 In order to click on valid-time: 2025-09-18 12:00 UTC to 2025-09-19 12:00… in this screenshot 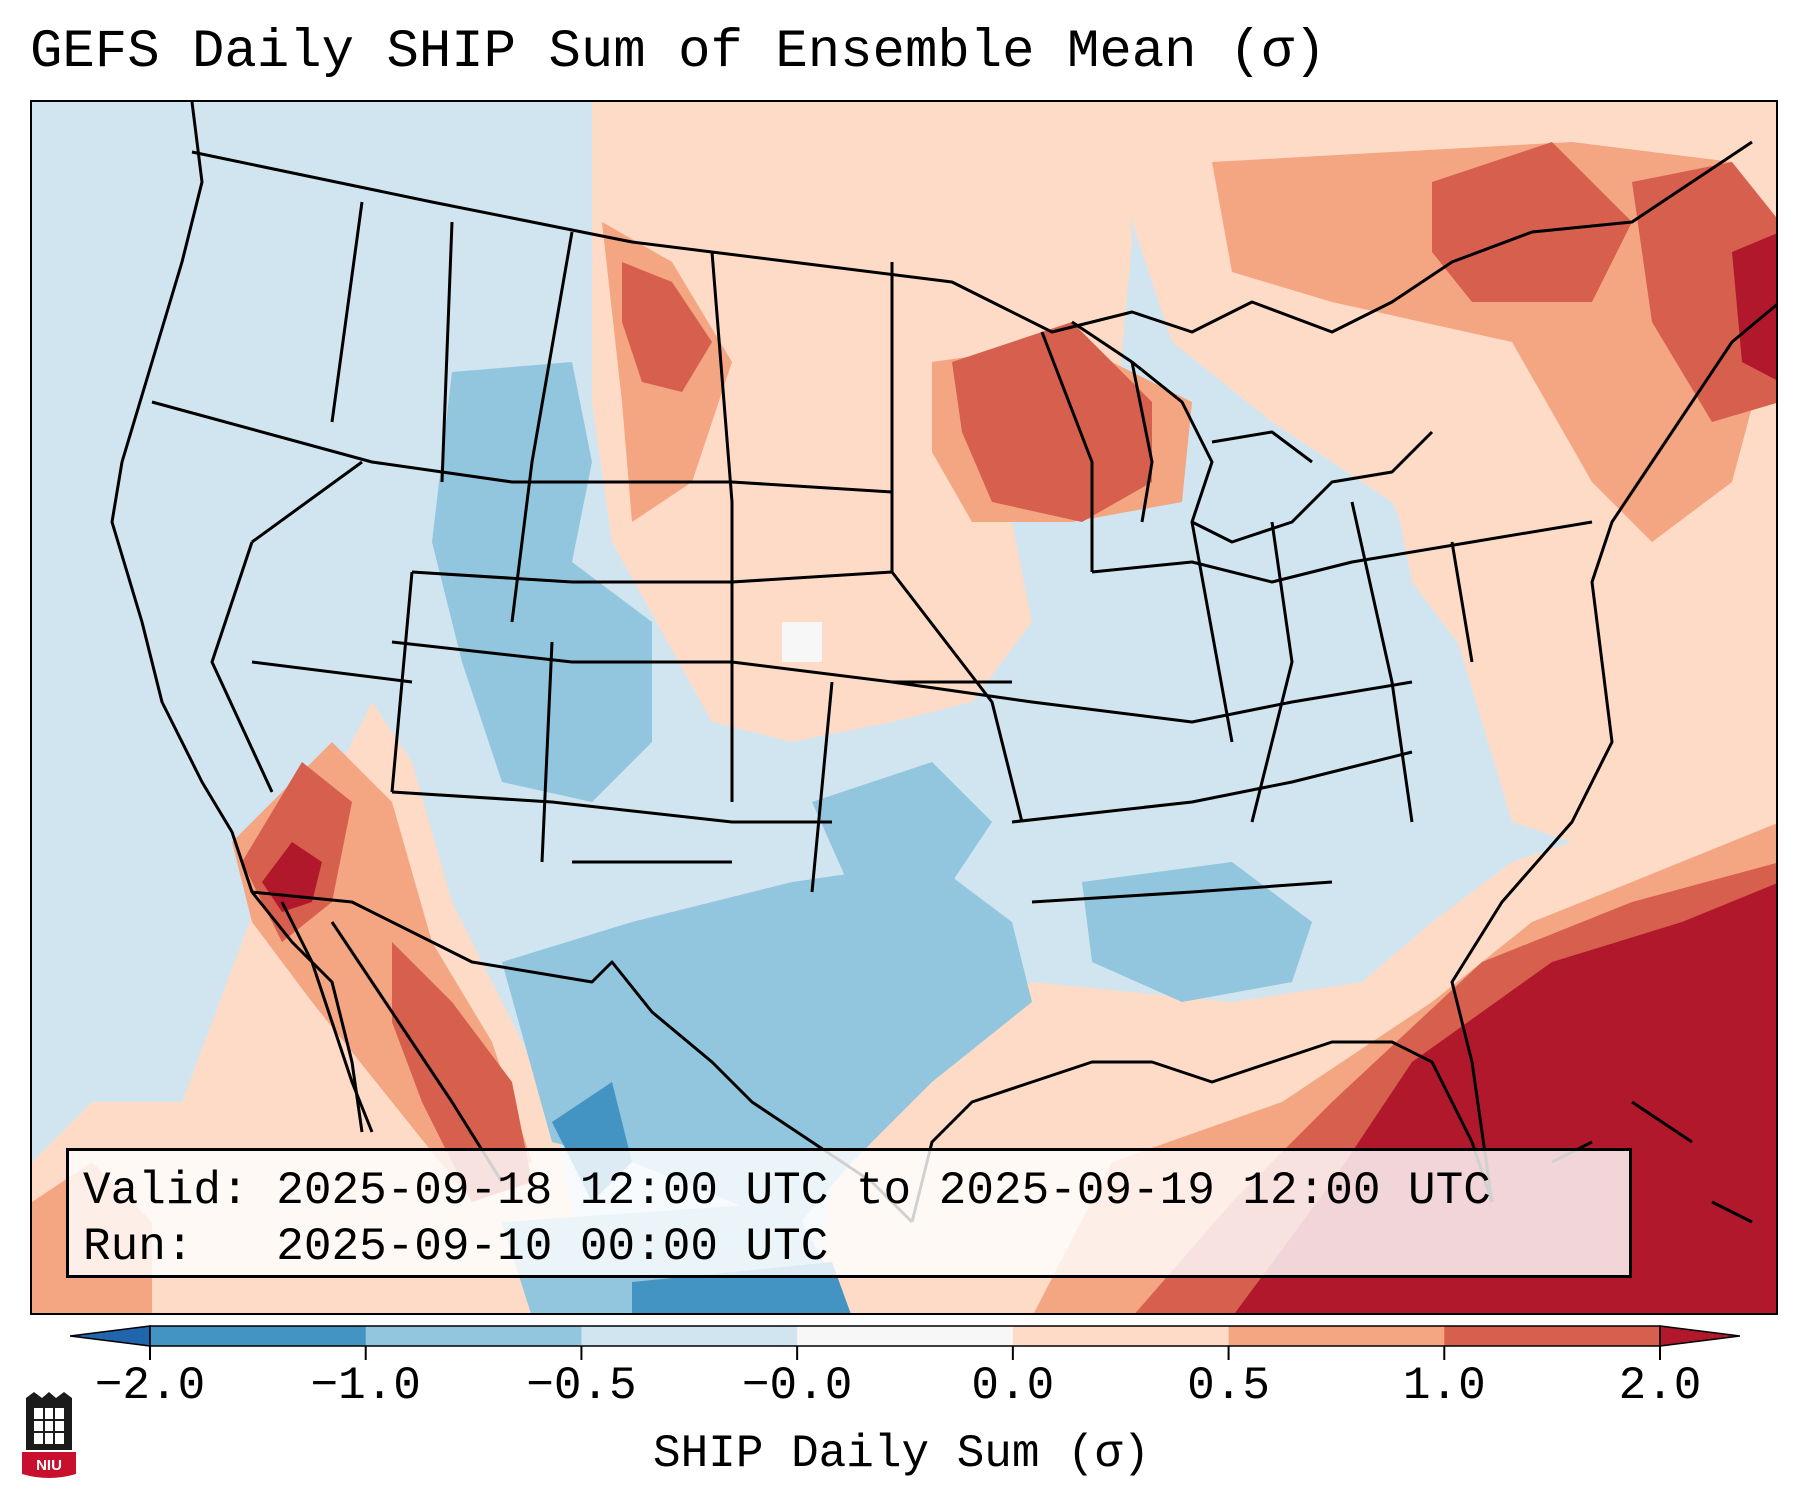, I will do `click(883, 1191)`.